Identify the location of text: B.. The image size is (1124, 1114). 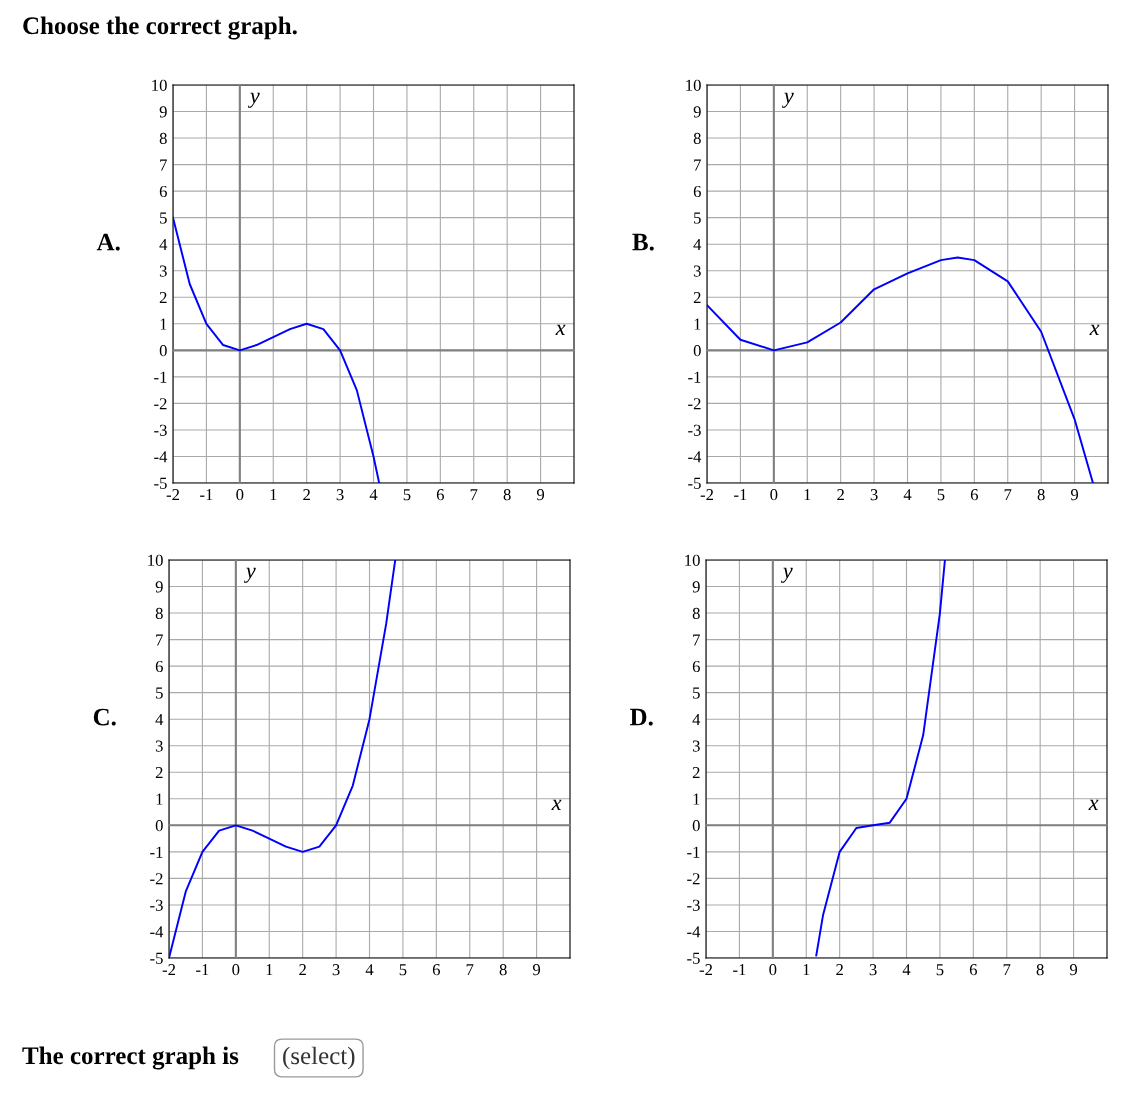
(643, 242).